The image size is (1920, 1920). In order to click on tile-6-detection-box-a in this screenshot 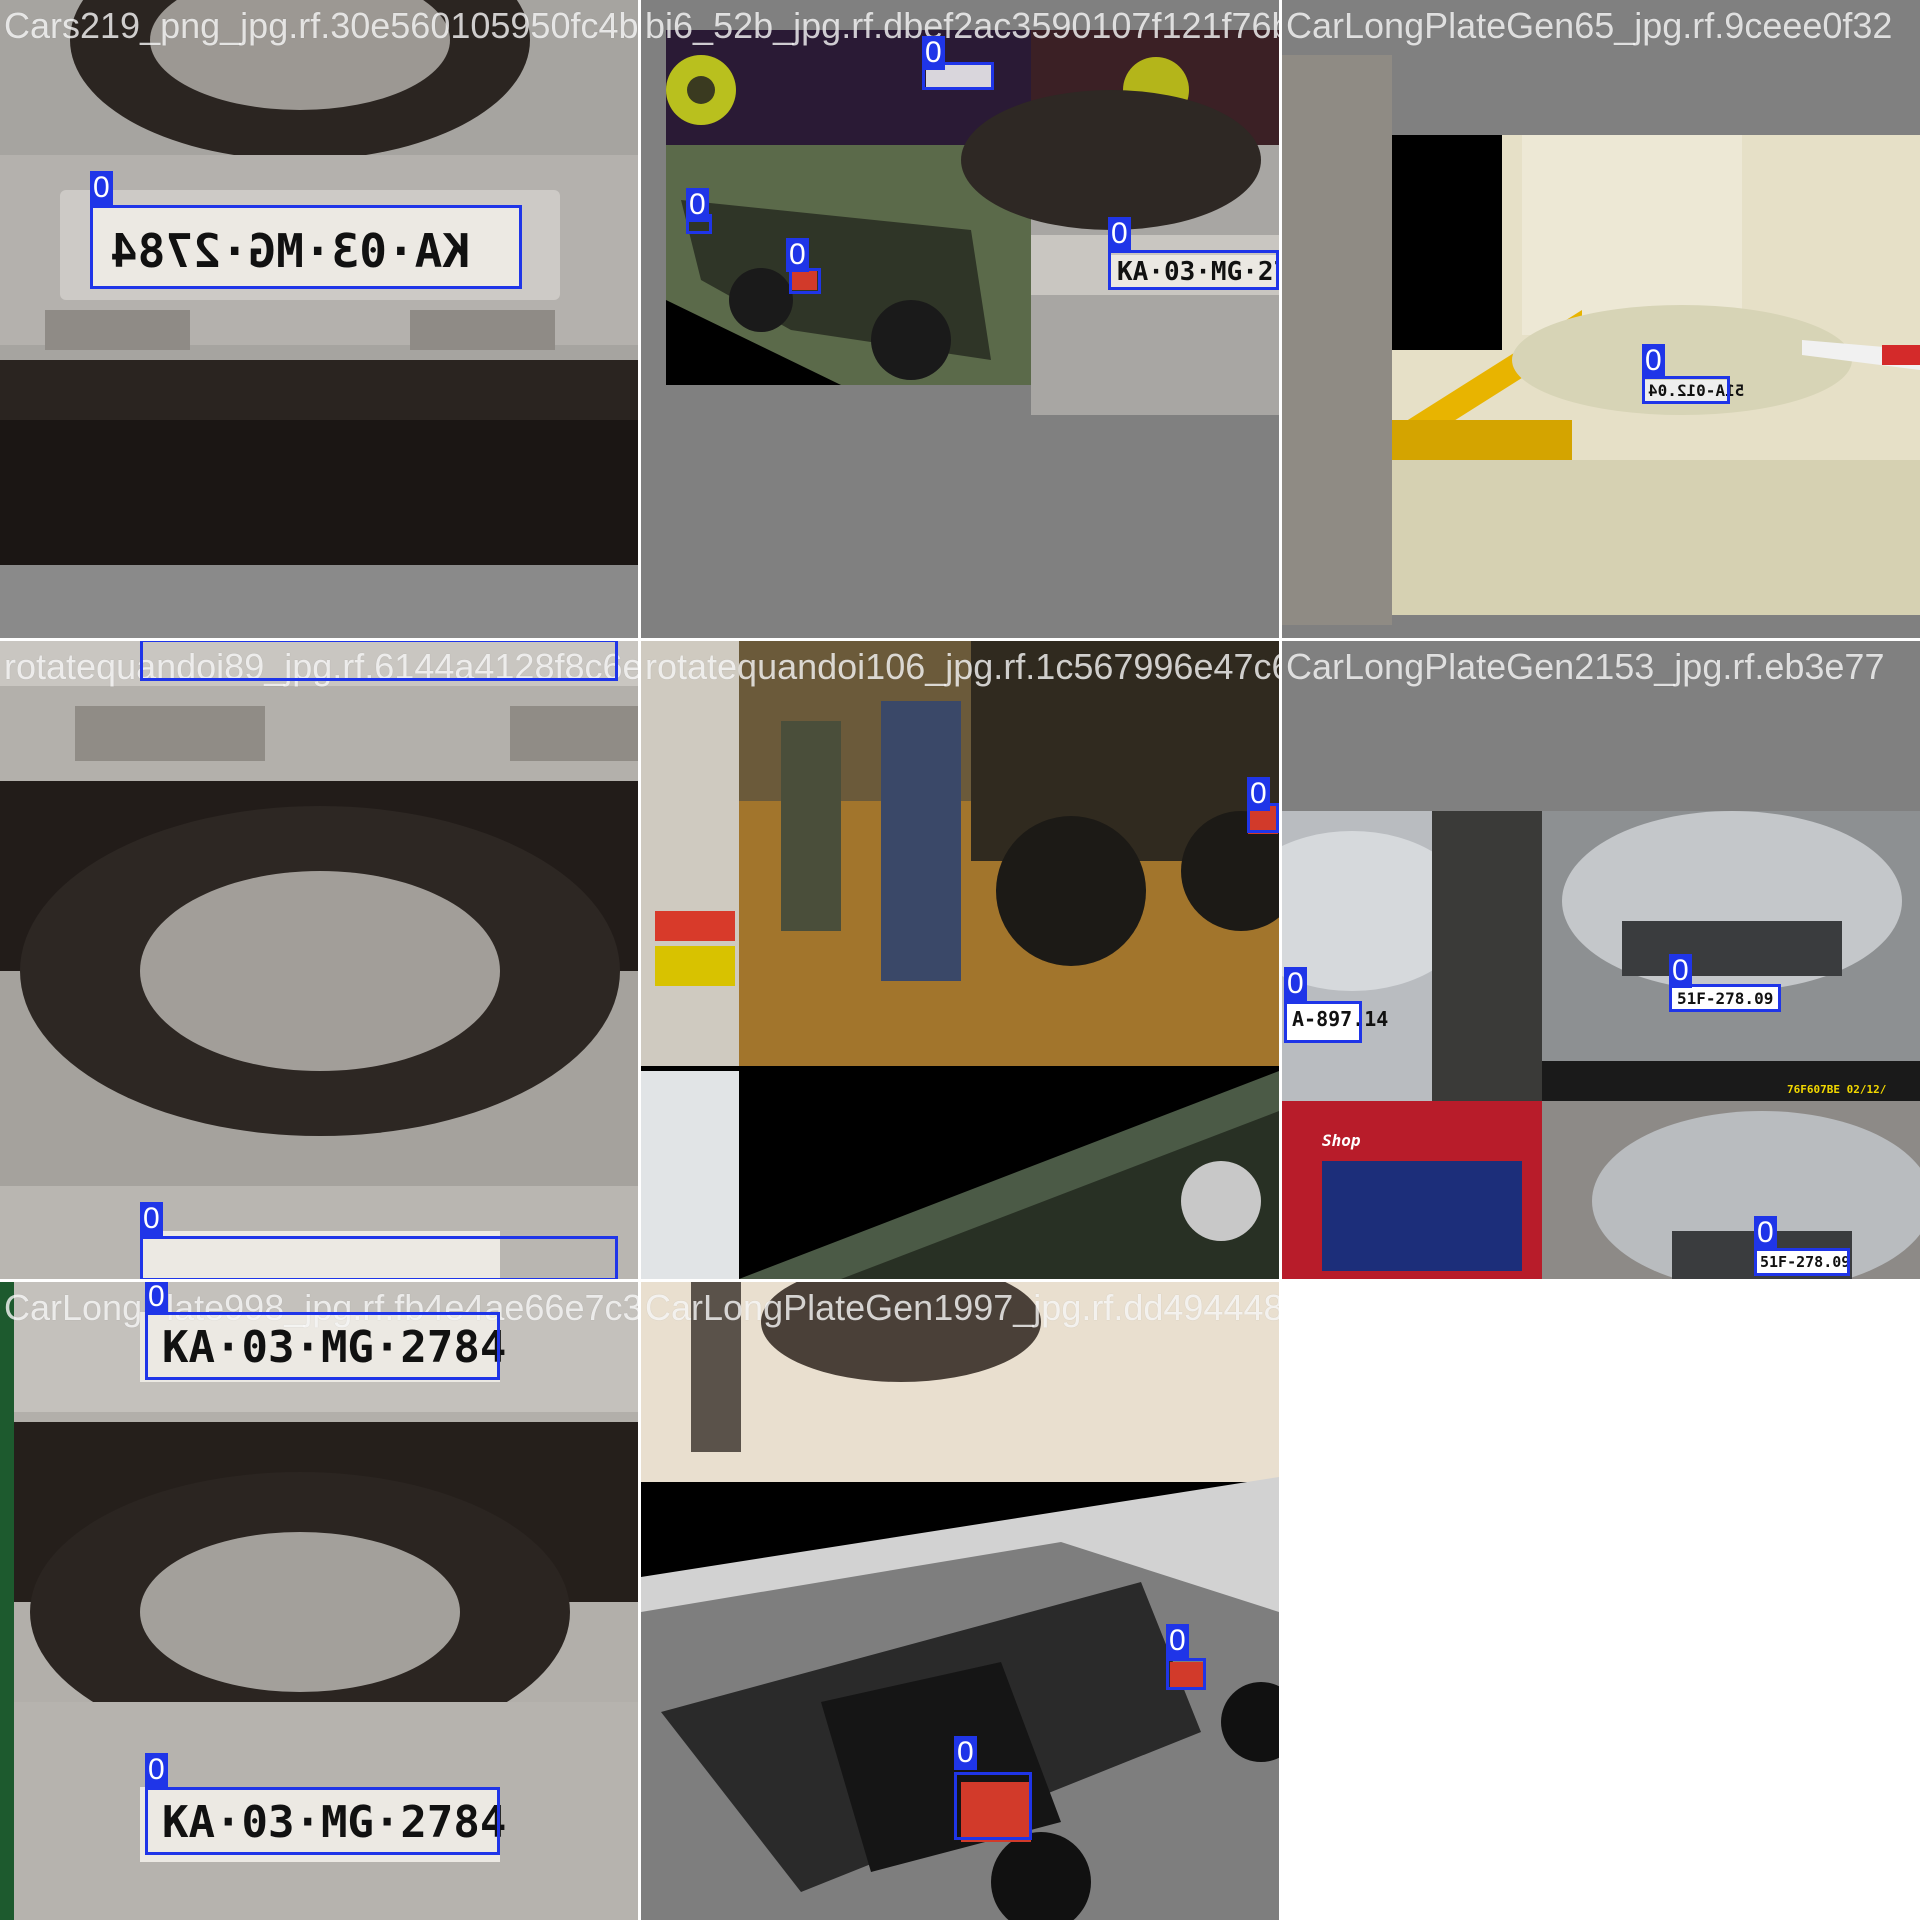, I will do `click(1323, 1022)`.